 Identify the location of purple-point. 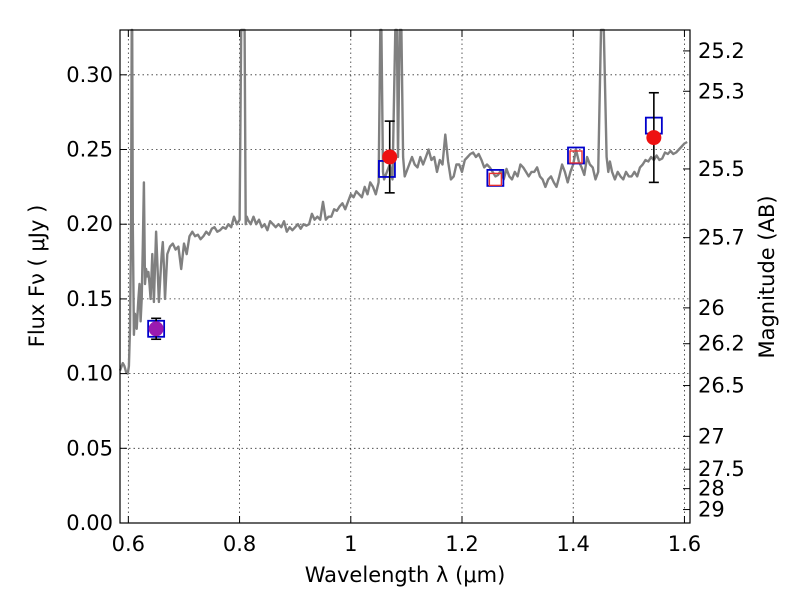
(156, 329).